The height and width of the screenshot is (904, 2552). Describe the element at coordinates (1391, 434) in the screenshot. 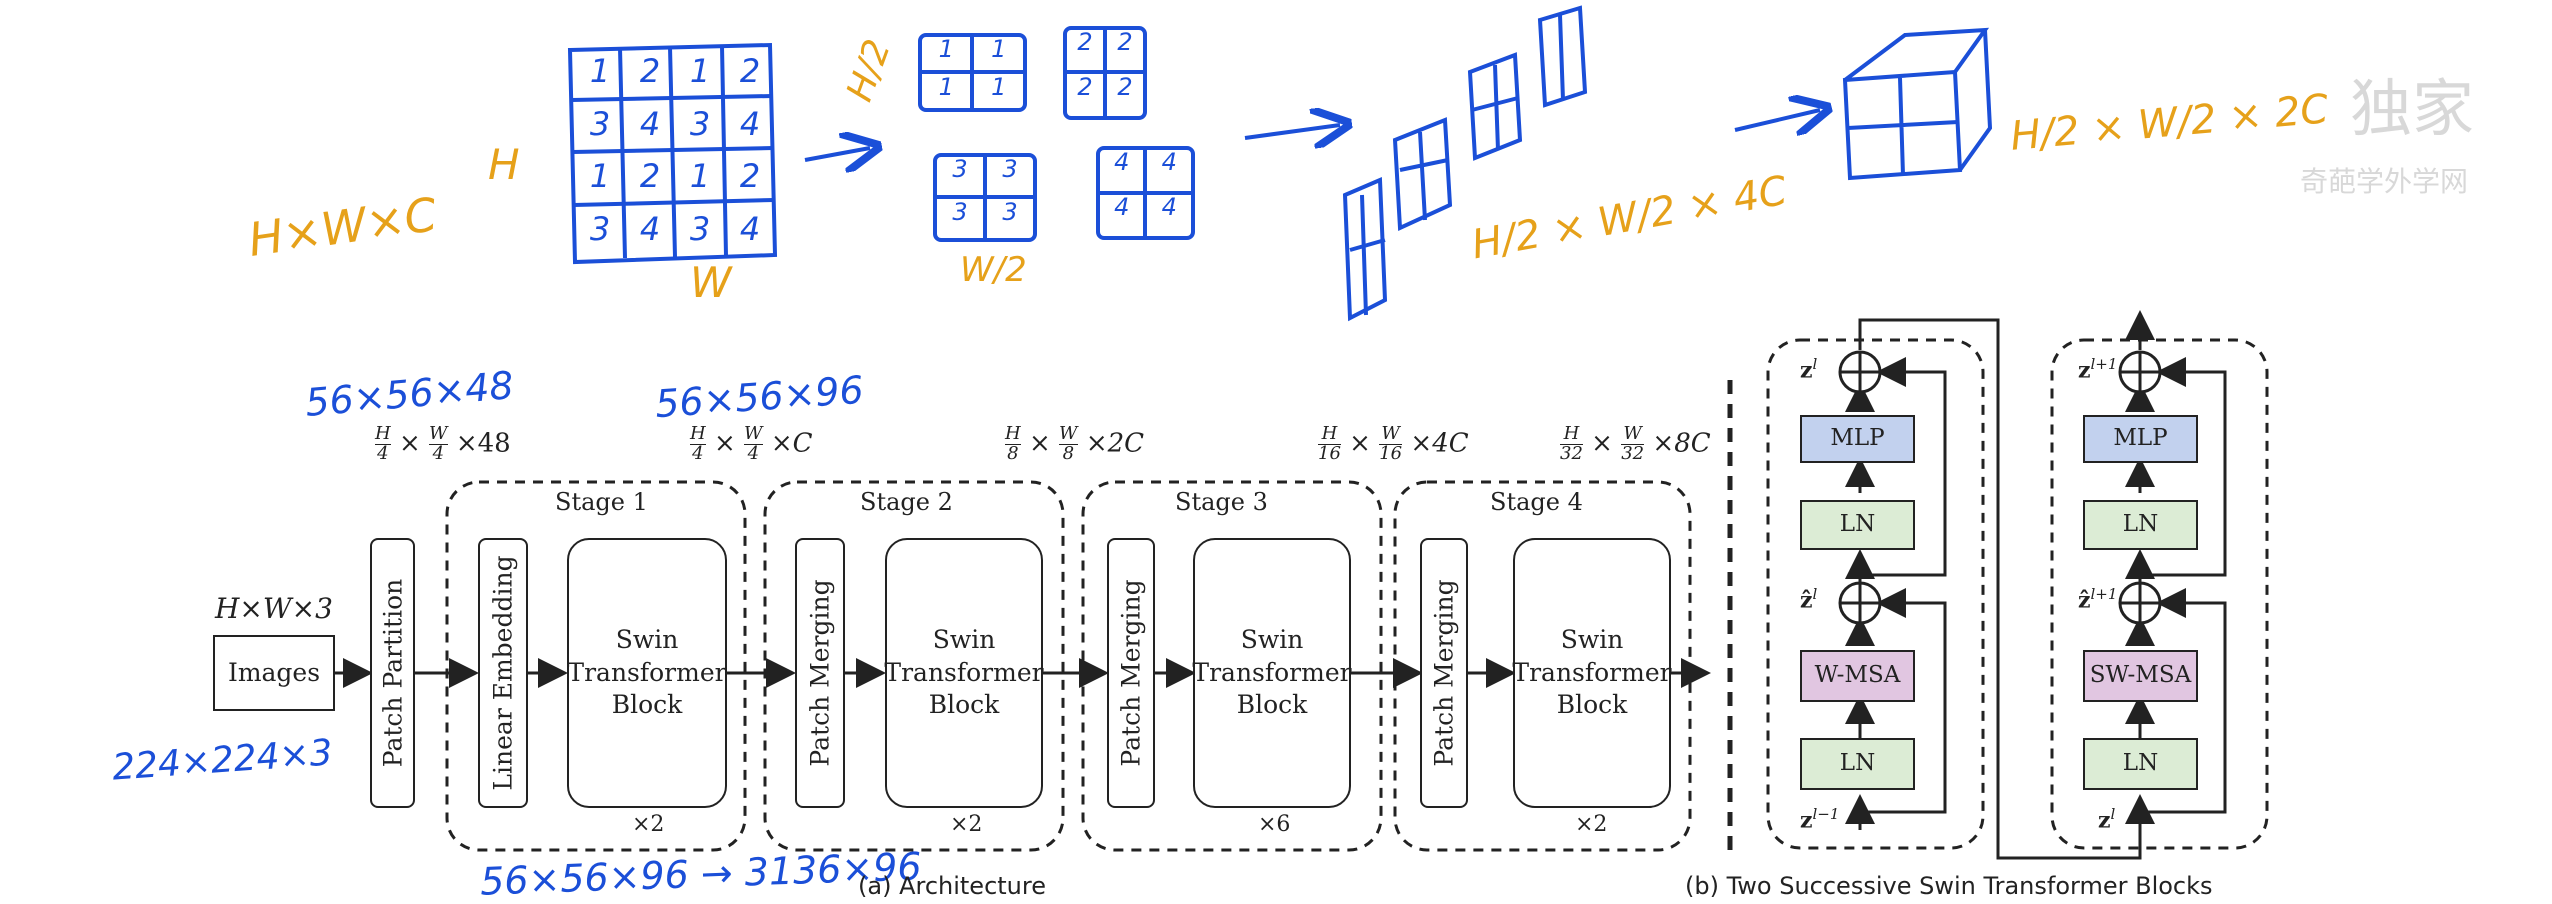

I see `frac-top: W` at that location.